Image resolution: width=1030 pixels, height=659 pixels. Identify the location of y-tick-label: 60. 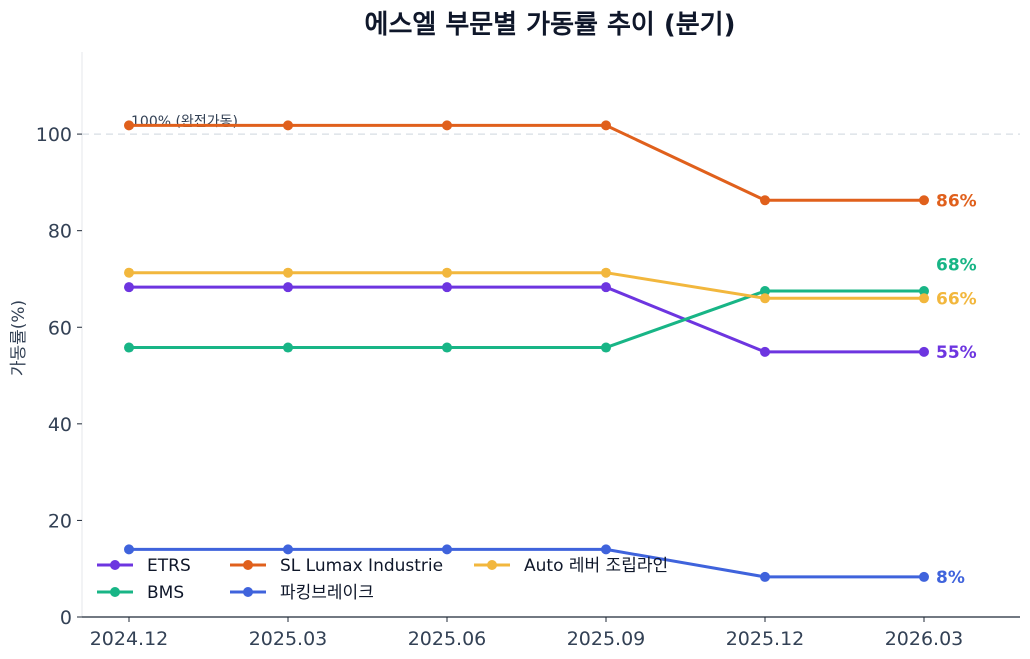
(60, 328).